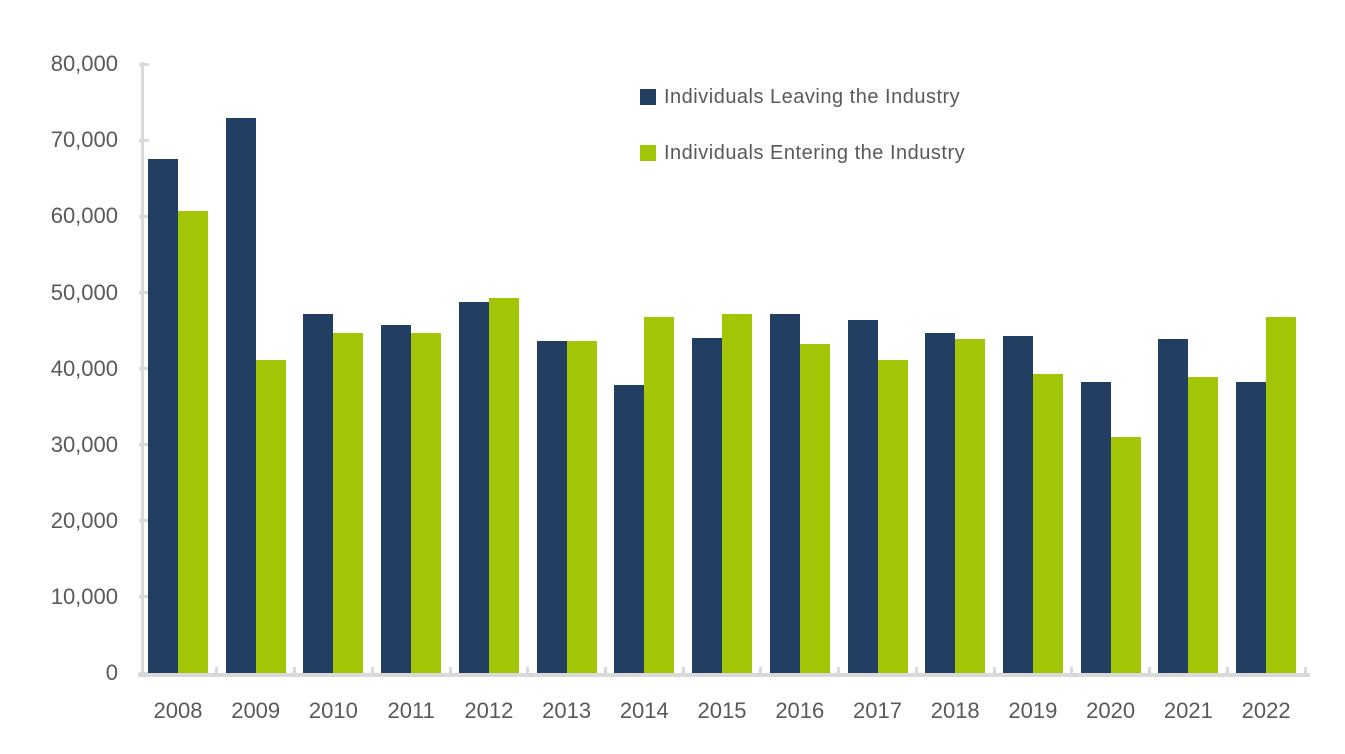 The width and height of the screenshot is (1345, 754). I want to click on bar-leaving-2021, so click(1173, 505).